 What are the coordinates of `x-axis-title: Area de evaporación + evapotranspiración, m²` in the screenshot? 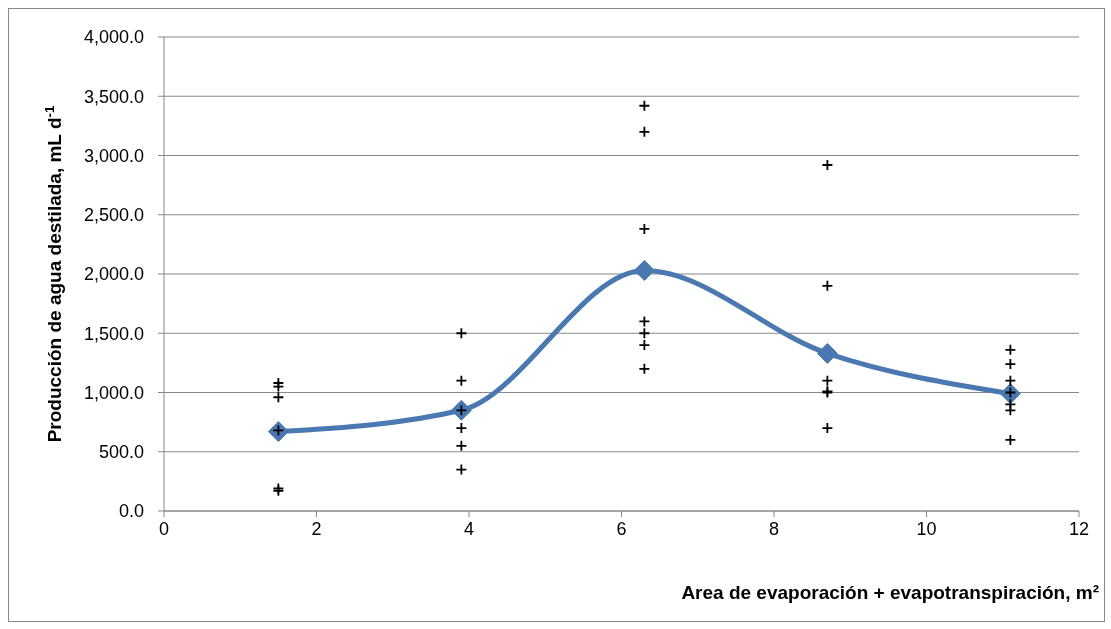 It's located at (890, 592).